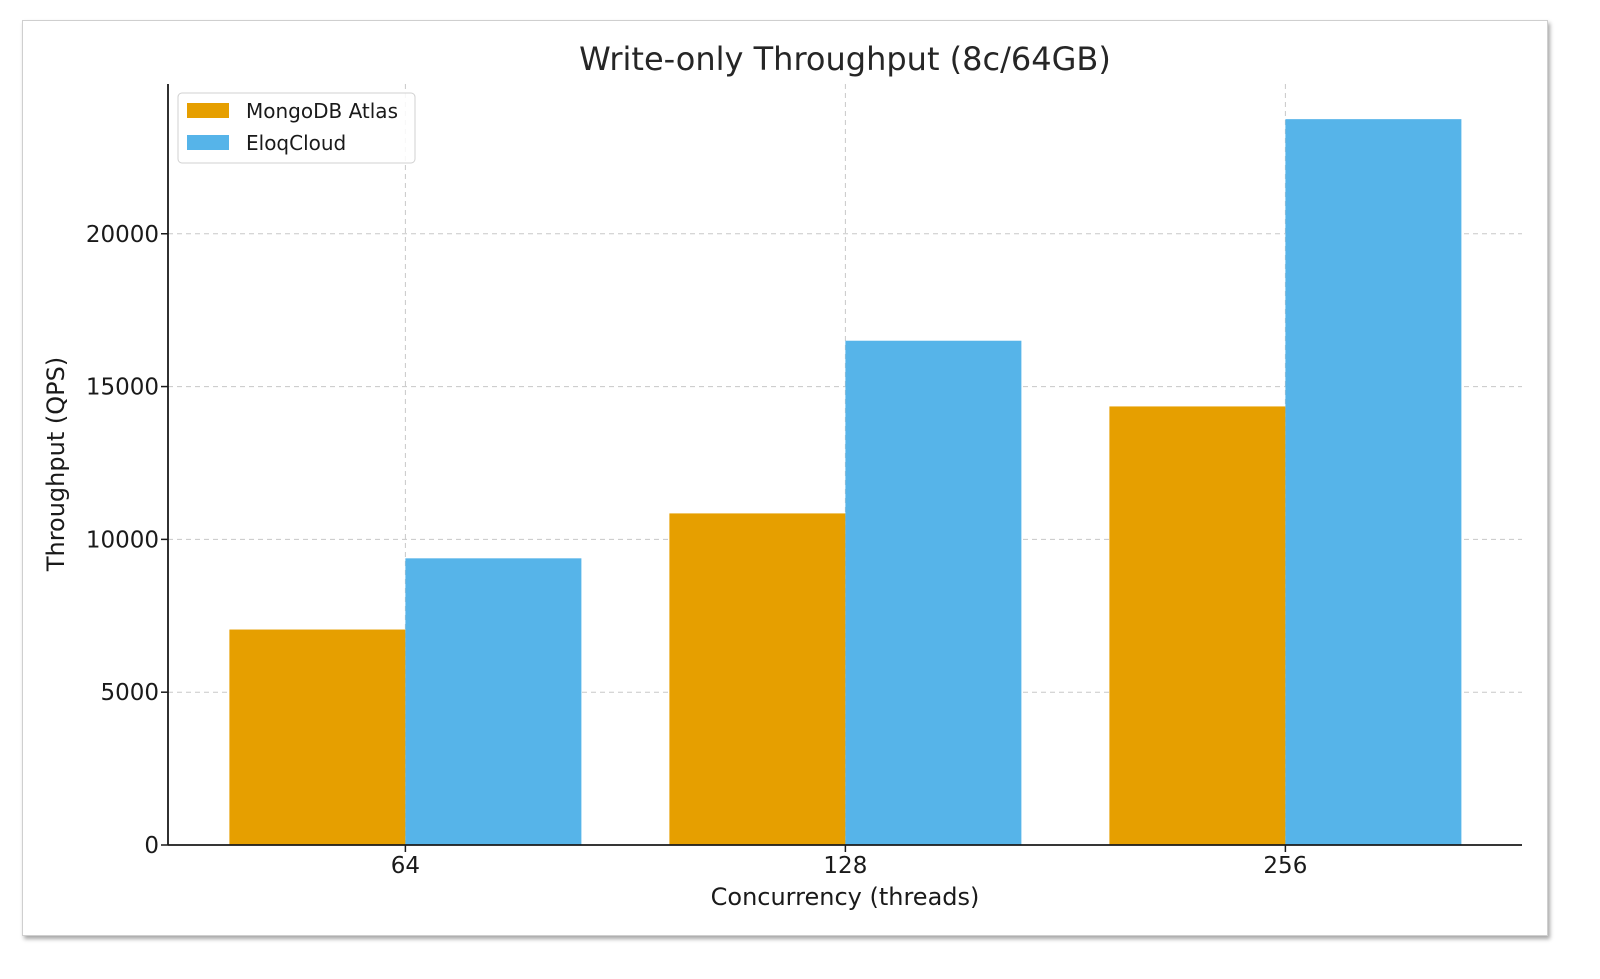 This screenshot has width=1600, height=979. I want to click on y-tick-label: 5000, so click(129, 693).